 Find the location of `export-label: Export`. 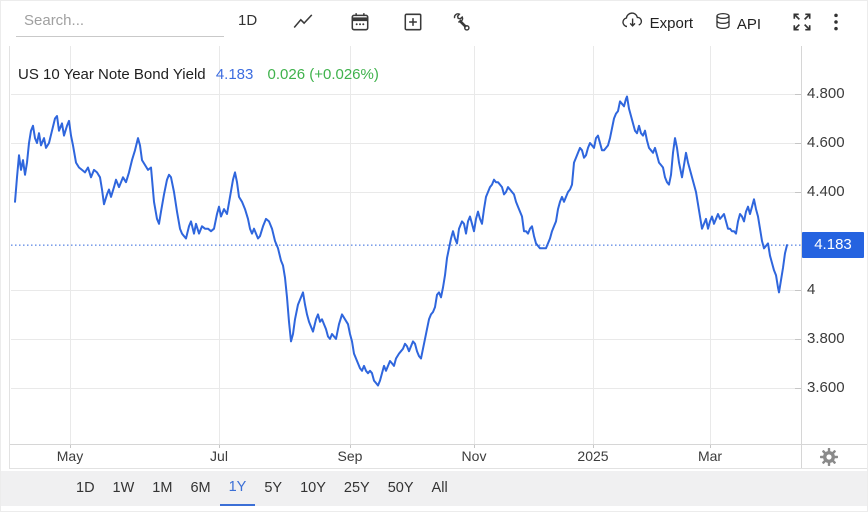

export-label: Export is located at coordinates (671, 23).